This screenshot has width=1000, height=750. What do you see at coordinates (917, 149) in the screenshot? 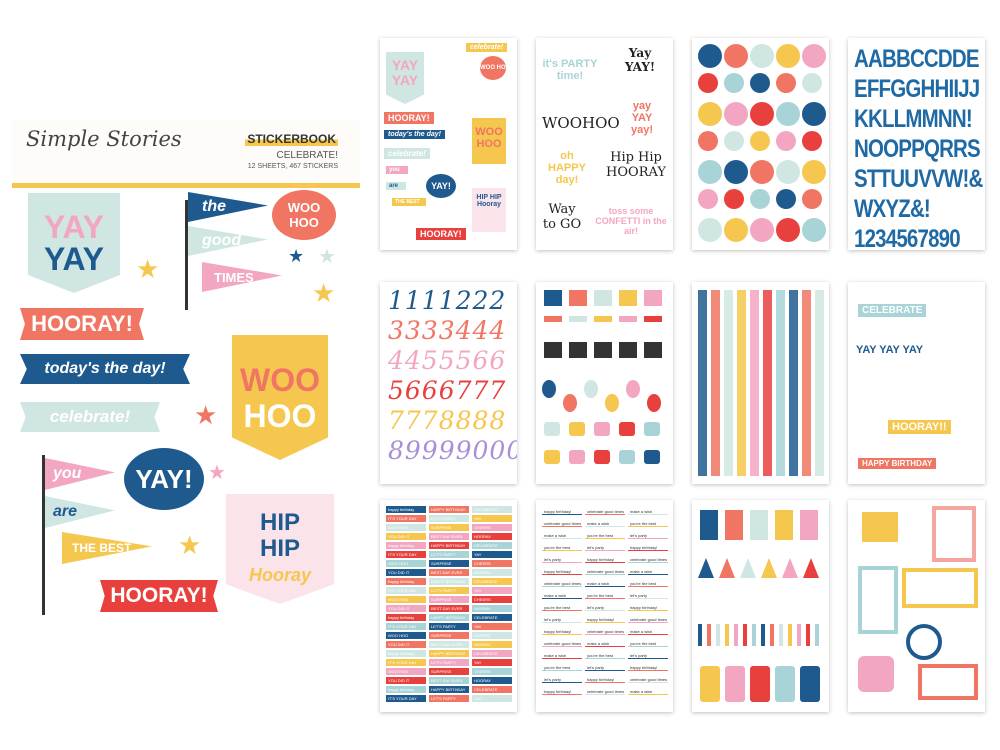
I see `alphabet-row: NOOPPQRRS` at bounding box center [917, 149].